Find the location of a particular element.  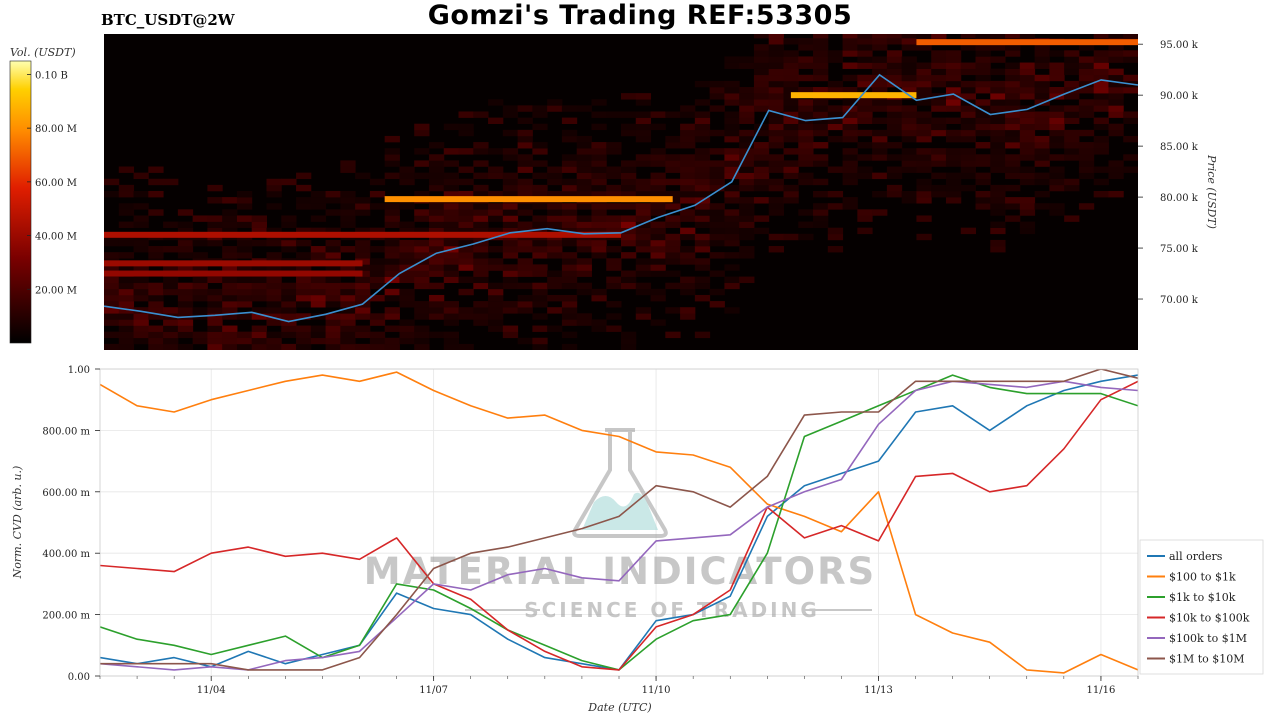

heatmap-ytick-label: 80.00 k is located at coordinates (1179, 198).